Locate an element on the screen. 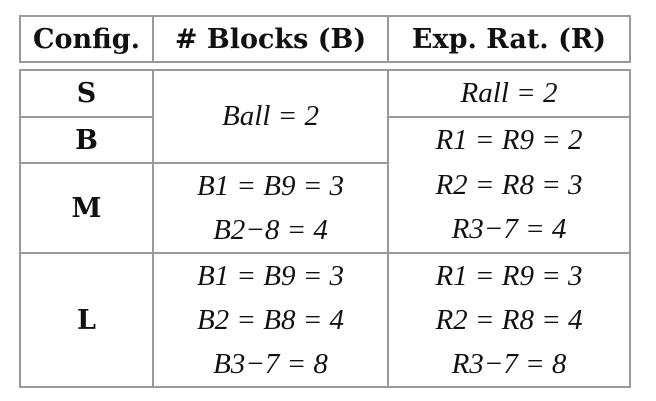 The image size is (656, 401). ratio-m-line-1: R2 = R8 = 3 is located at coordinates (509, 184).